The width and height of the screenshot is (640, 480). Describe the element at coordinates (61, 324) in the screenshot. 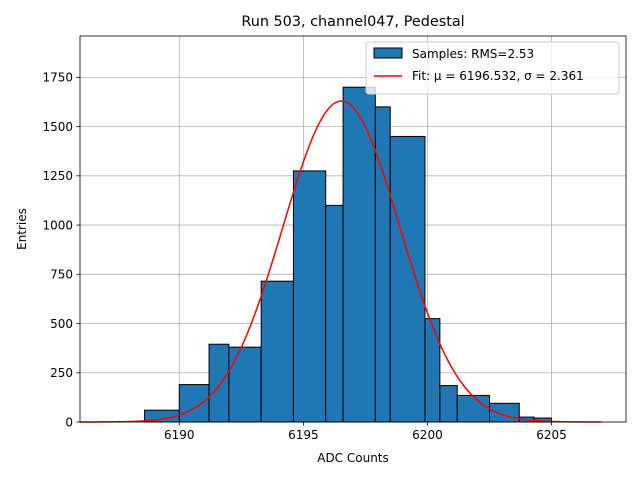

I see `y-tick-label: 500` at that location.